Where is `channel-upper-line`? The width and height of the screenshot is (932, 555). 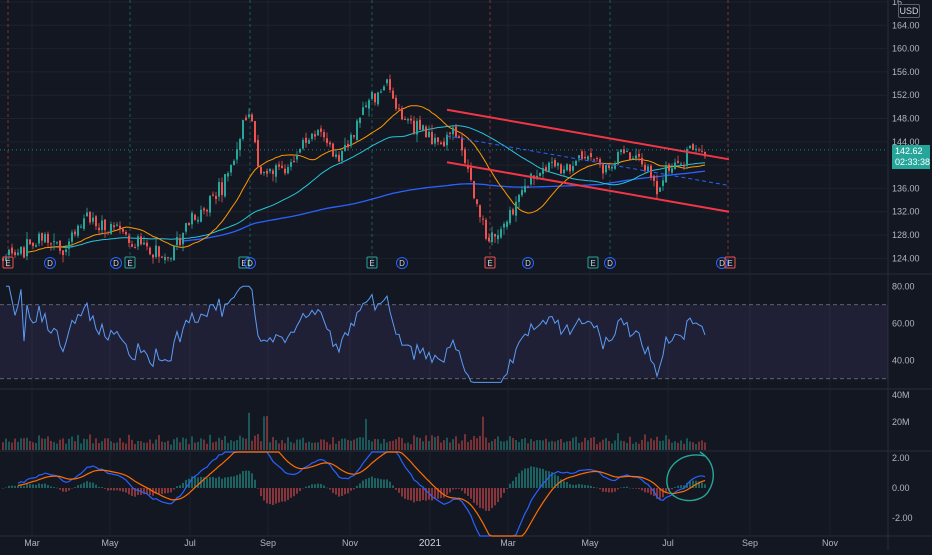 channel-upper-line is located at coordinates (588, 134).